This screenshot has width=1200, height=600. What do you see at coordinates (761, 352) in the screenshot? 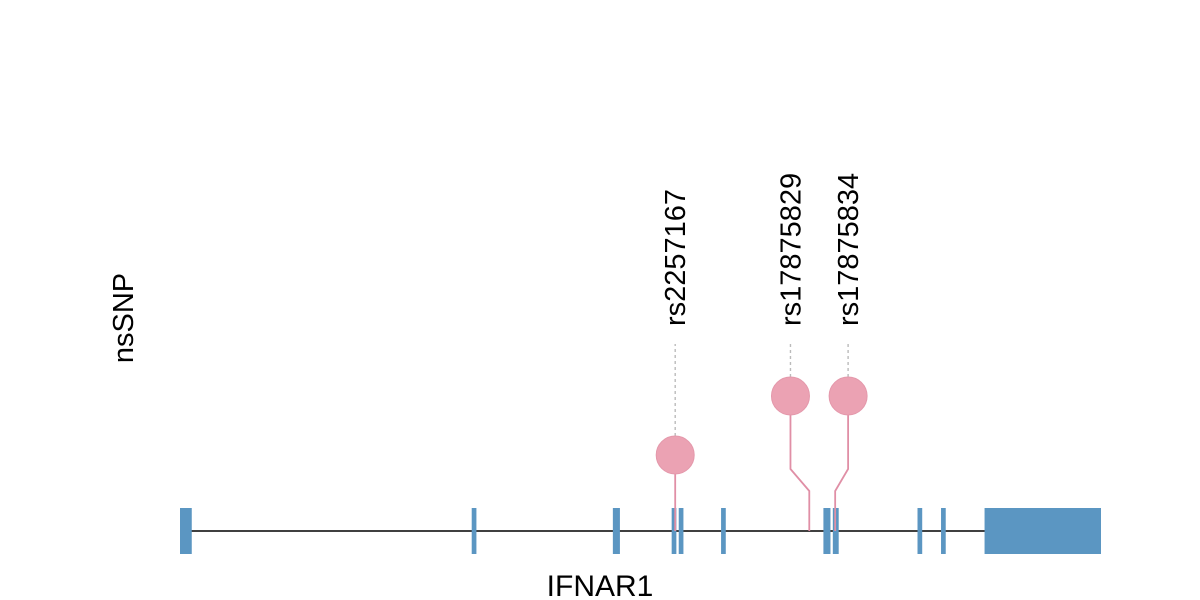
I see `snp-layer: rs2257167 rs17875829 rs17875834` at bounding box center [761, 352].